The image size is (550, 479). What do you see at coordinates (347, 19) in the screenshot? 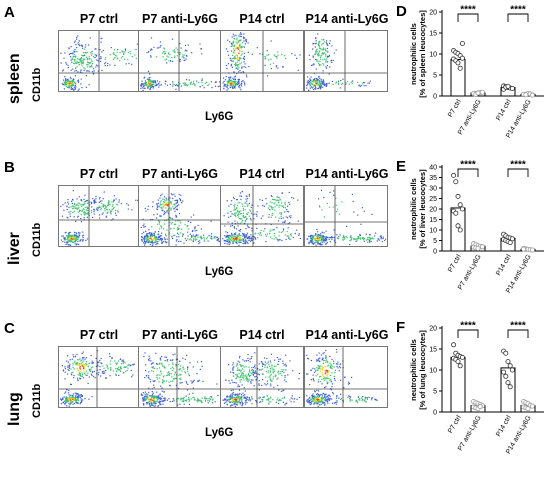
I see `column-title: P14 anti-Ly6G` at bounding box center [347, 19].